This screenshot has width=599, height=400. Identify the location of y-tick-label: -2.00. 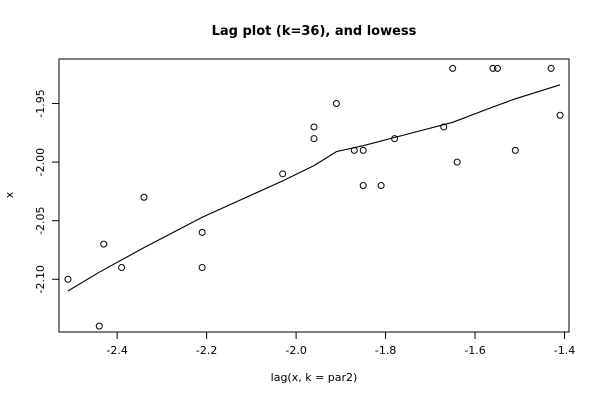
(40, 162).